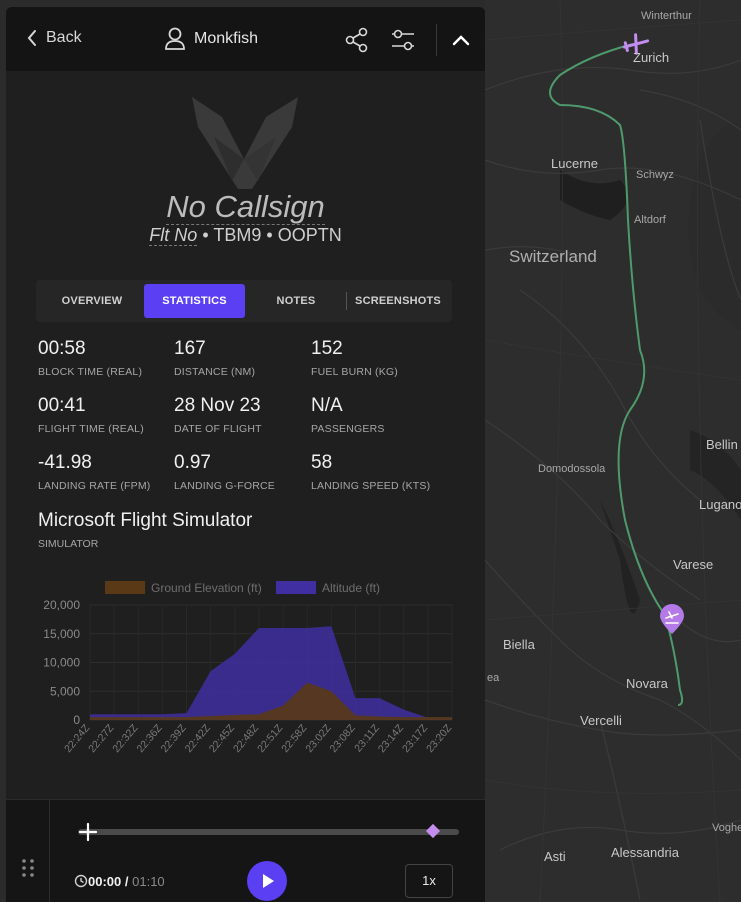 This screenshot has width=741, height=902. I want to click on tab-statistics: STATISTICS, so click(194, 301).